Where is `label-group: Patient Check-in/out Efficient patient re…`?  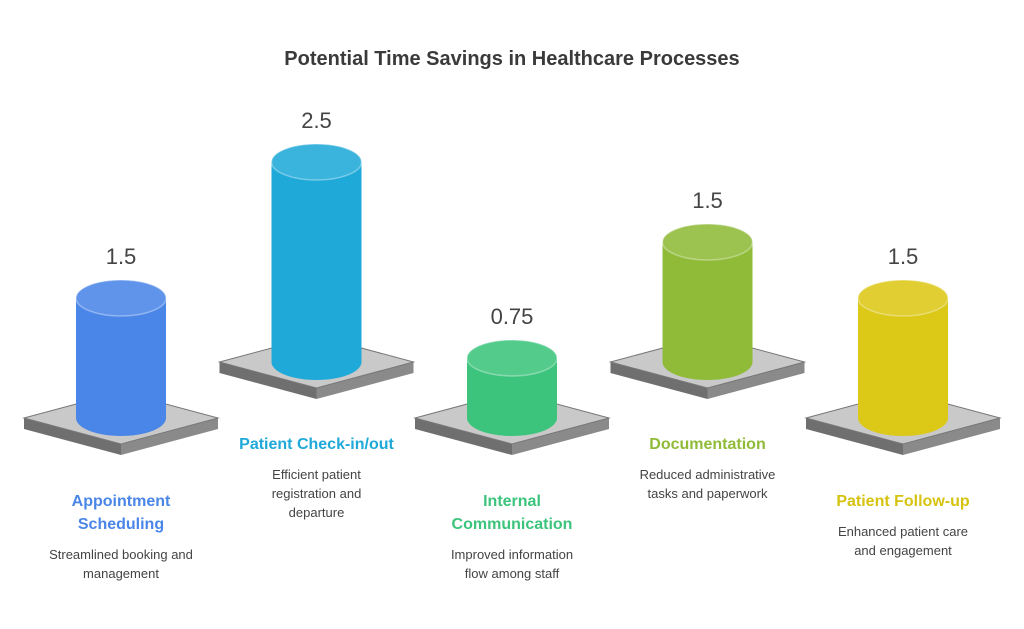 label-group: Patient Check-in/out Efficient patient re… is located at coordinates (317, 477).